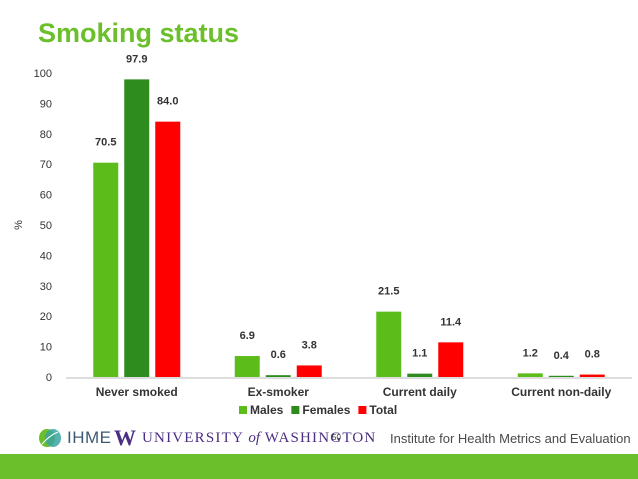 The width and height of the screenshot is (638, 479). I want to click on y-tick-label: 70, so click(46, 165).